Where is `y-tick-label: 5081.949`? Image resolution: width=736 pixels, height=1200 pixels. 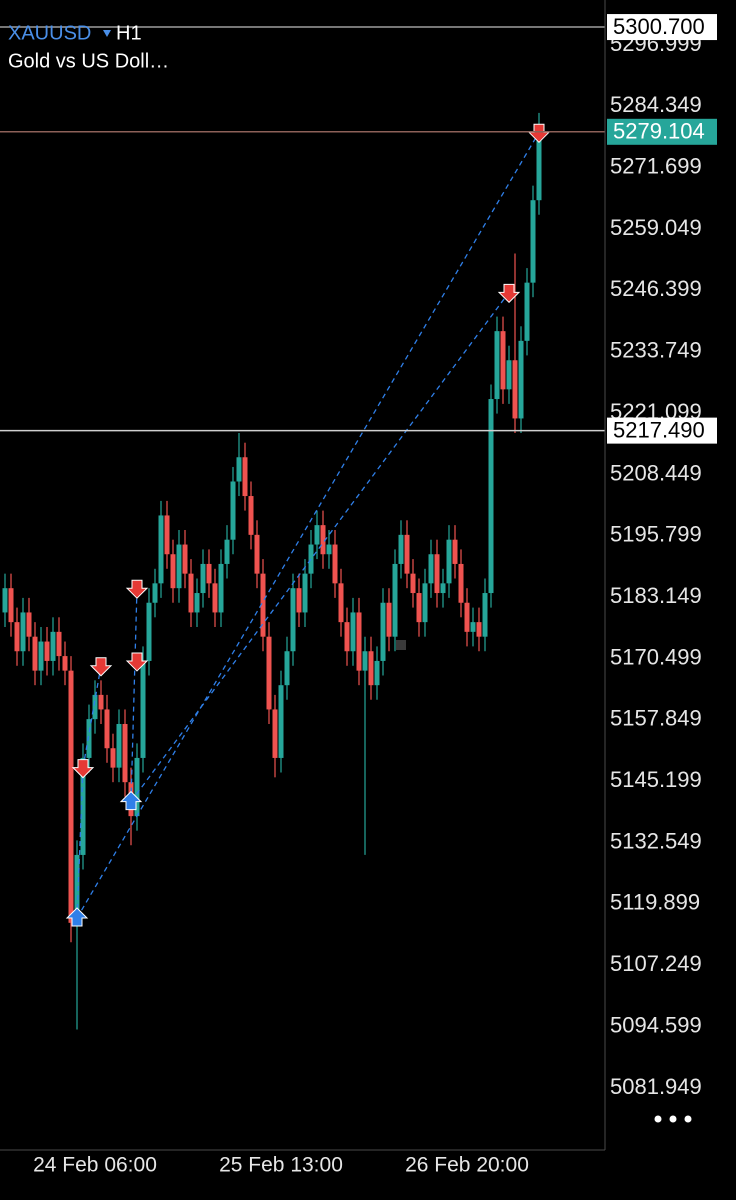 y-tick-label: 5081.949 is located at coordinates (656, 1086).